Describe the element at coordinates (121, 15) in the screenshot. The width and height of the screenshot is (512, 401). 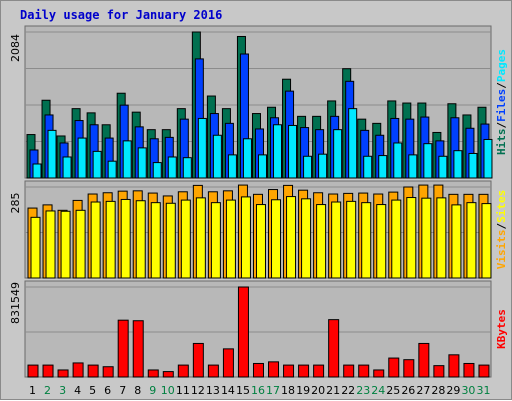
I see `chart-title: Daily usage for January 2016` at that location.